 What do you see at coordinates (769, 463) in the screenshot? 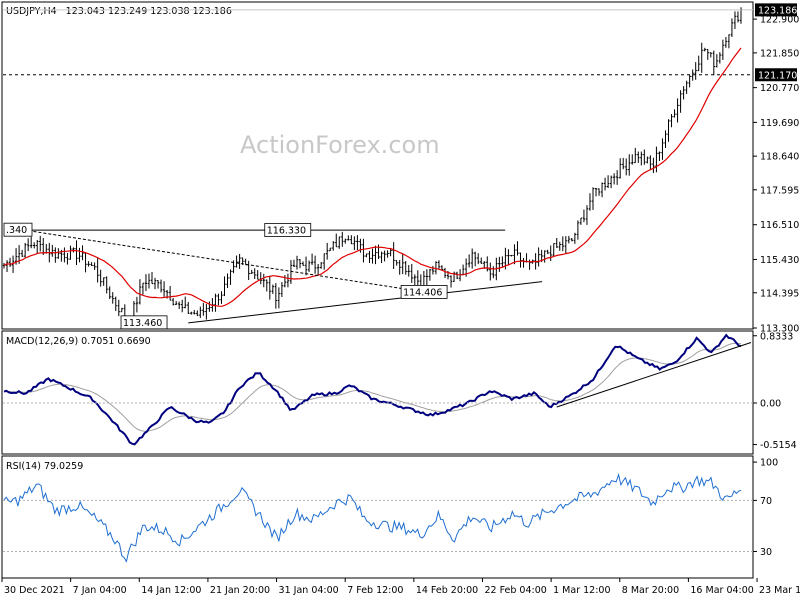
I see `rsi-axis-label: 100` at bounding box center [769, 463].